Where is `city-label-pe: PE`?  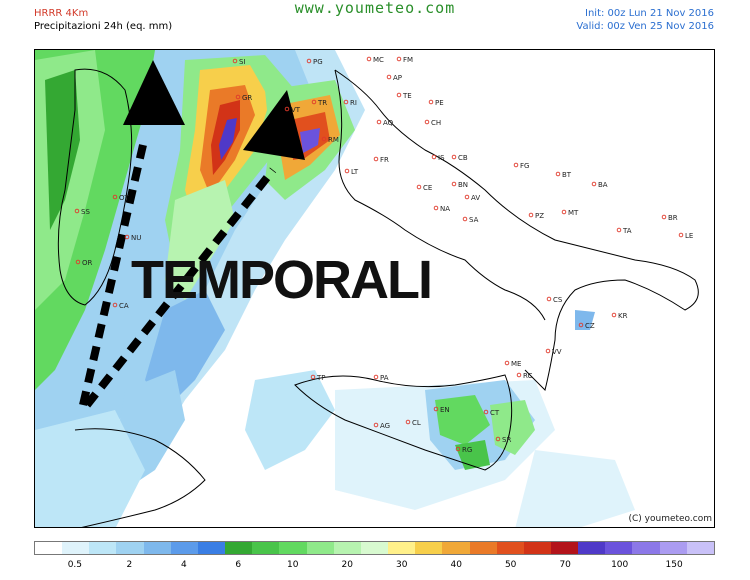
city-label-pe: PE is located at coordinates (439, 103).